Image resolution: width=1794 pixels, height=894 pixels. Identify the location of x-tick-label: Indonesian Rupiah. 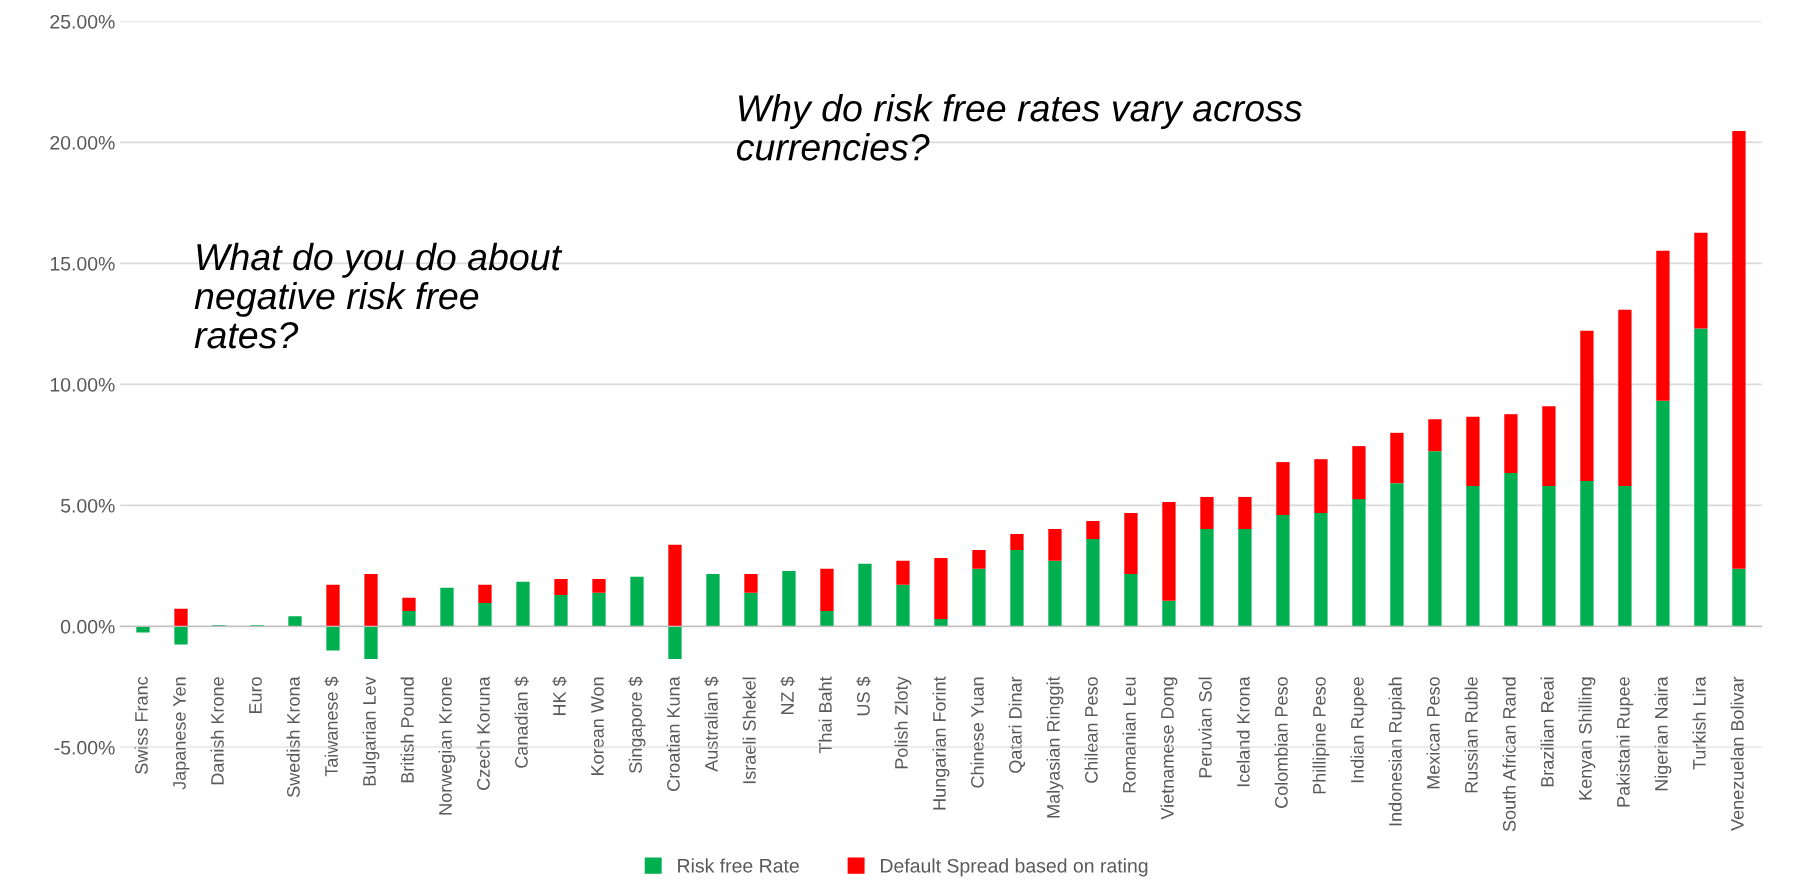
(1397, 751).